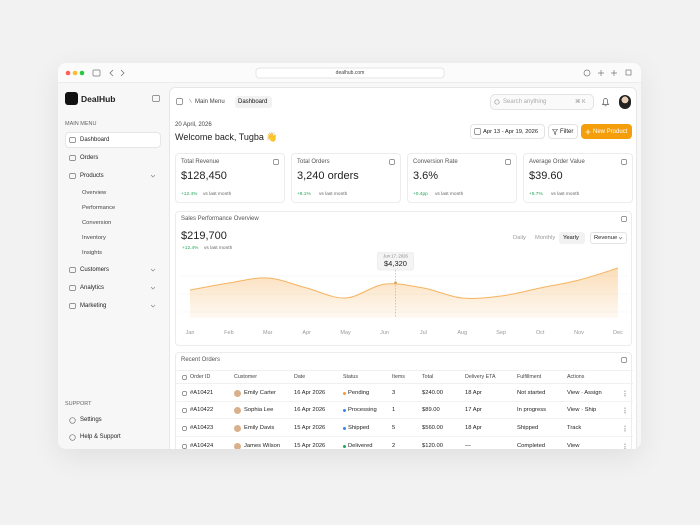 This screenshot has height=525, width=700. What do you see at coordinates (100, 437) in the screenshot?
I see `support-item: Help & Support` at bounding box center [100, 437].